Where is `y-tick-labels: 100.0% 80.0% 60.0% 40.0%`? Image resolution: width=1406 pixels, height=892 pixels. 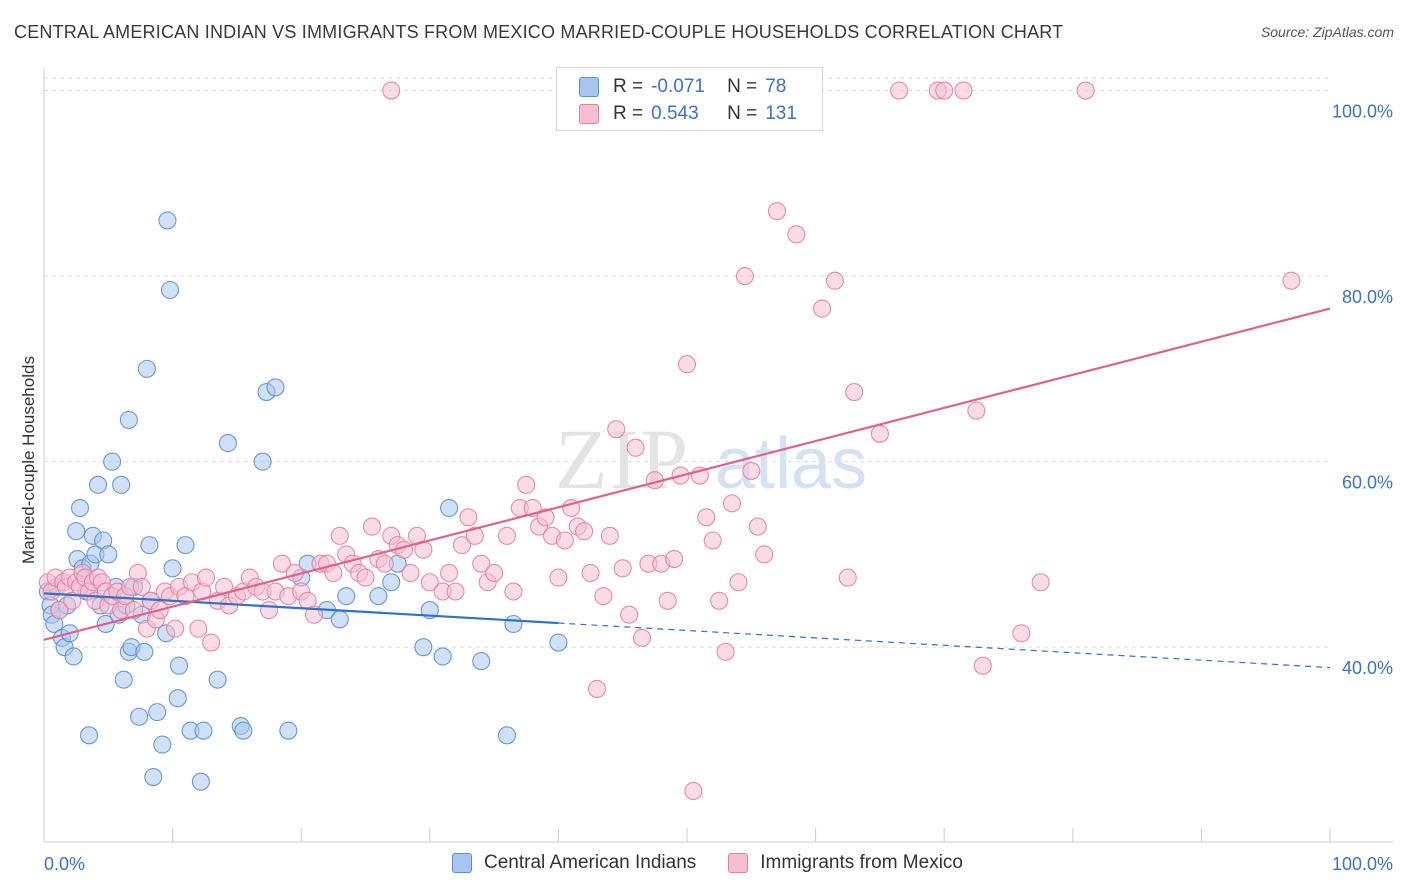 y-tick-labels: 100.0% 80.0% 60.0% 40.0% is located at coordinates (1362, 390).